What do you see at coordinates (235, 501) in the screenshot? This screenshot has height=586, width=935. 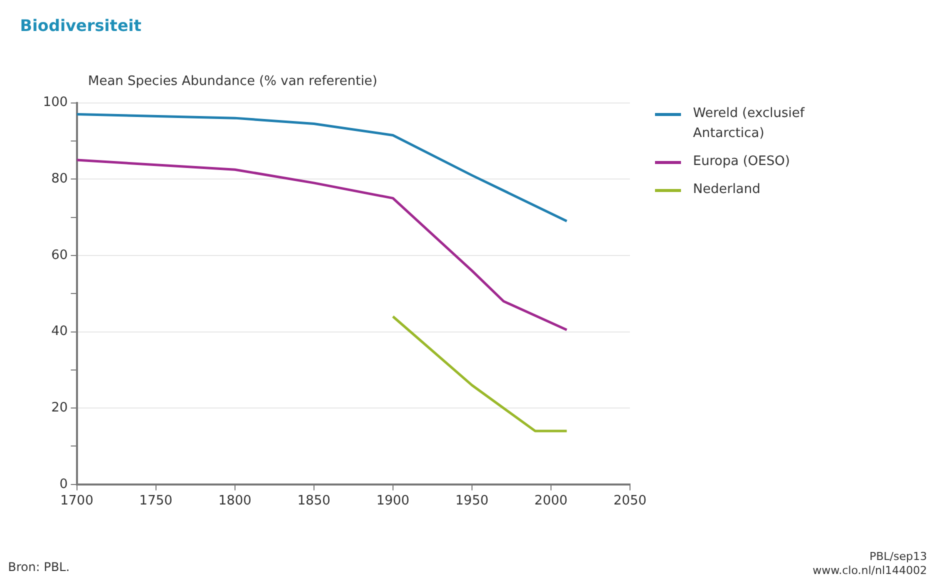 I see `x-tick-label: 1800` at bounding box center [235, 501].